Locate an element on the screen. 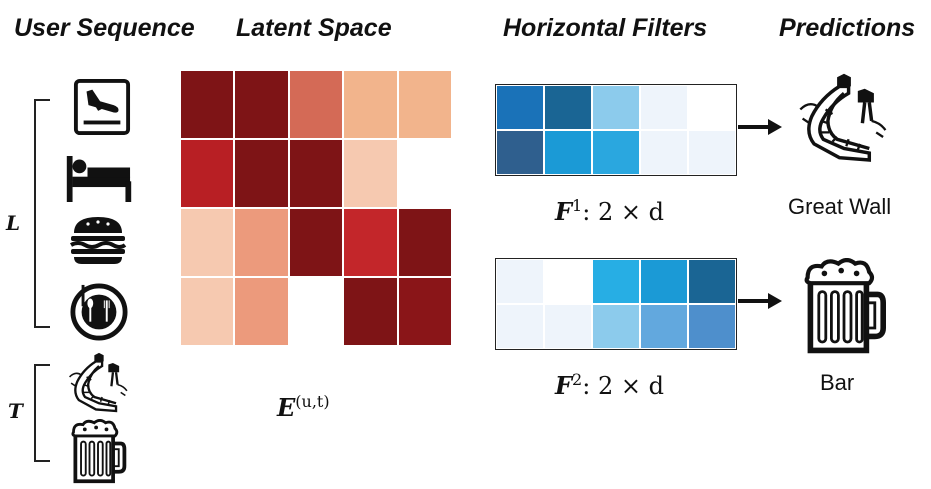 The width and height of the screenshot is (931, 489). embedding-superscript: (u,t) is located at coordinates (312, 401).